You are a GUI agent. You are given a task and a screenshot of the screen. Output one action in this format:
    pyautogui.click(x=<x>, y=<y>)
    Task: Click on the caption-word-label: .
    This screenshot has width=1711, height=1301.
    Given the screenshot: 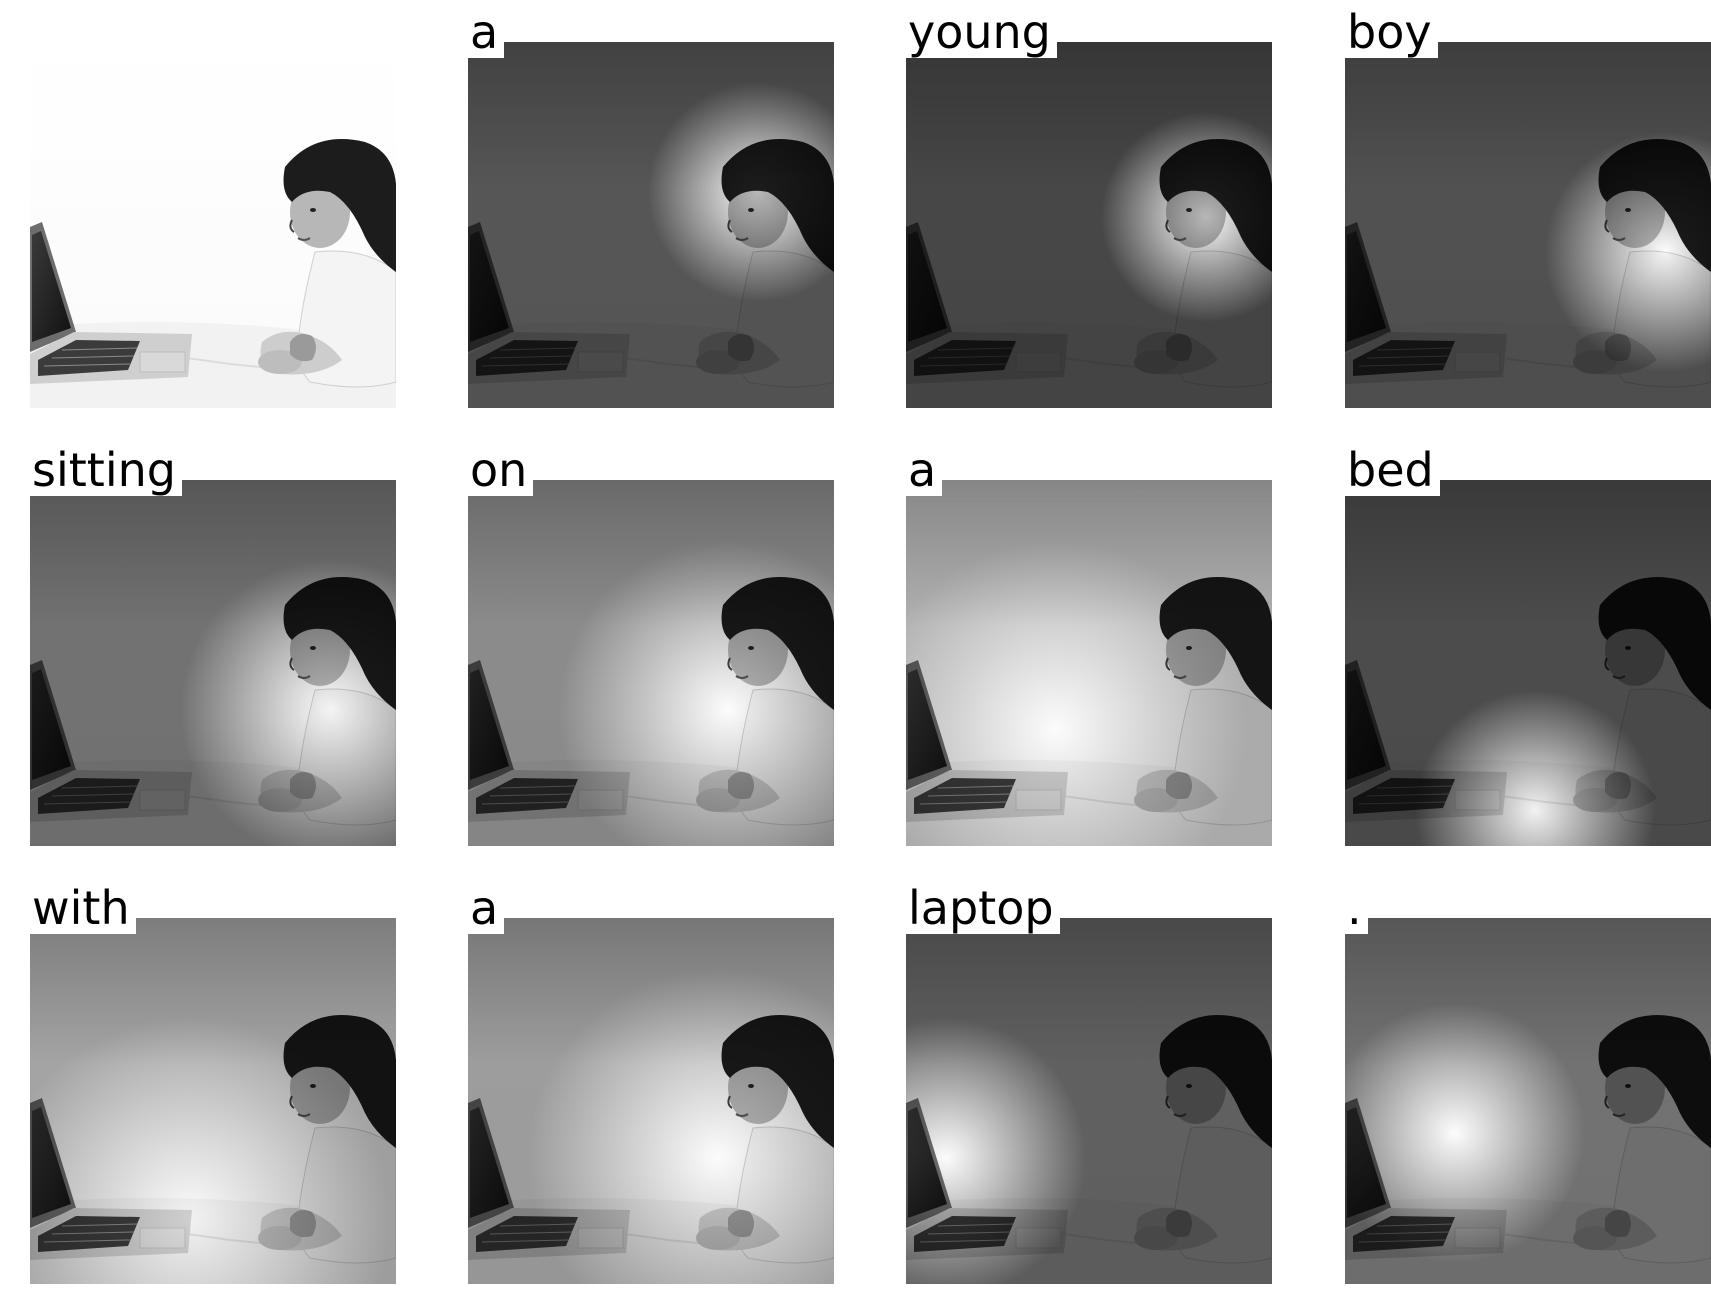 What is the action you would take?
    pyautogui.click(x=1356, y=908)
    